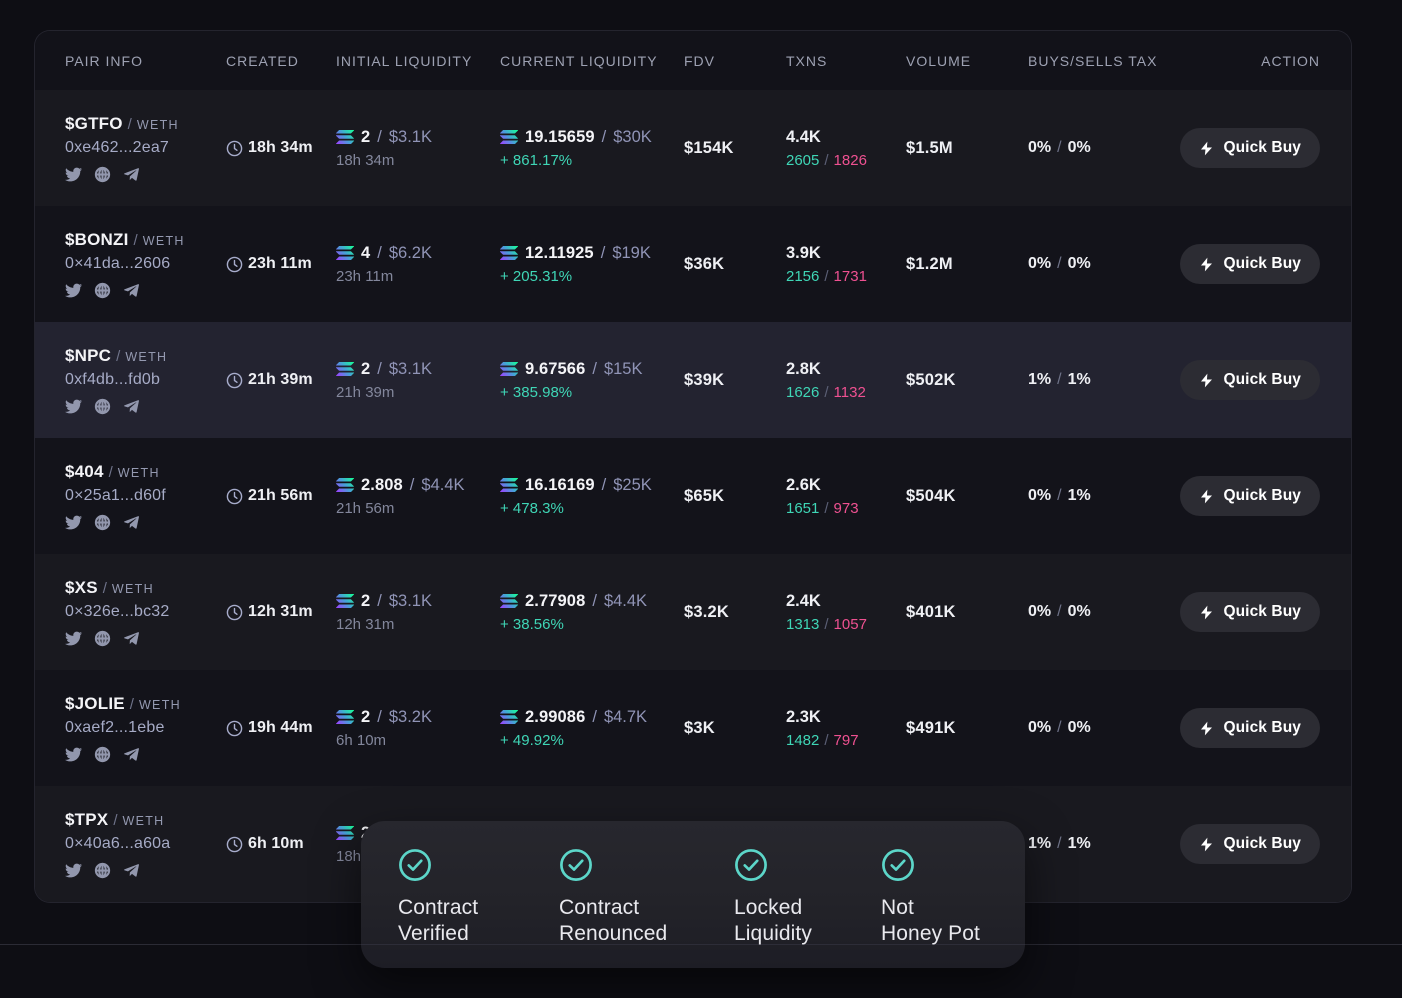 This screenshot has width=1402, height=998. I want to click on pair-address: 0xe462...2ea7, so click(117, 147).